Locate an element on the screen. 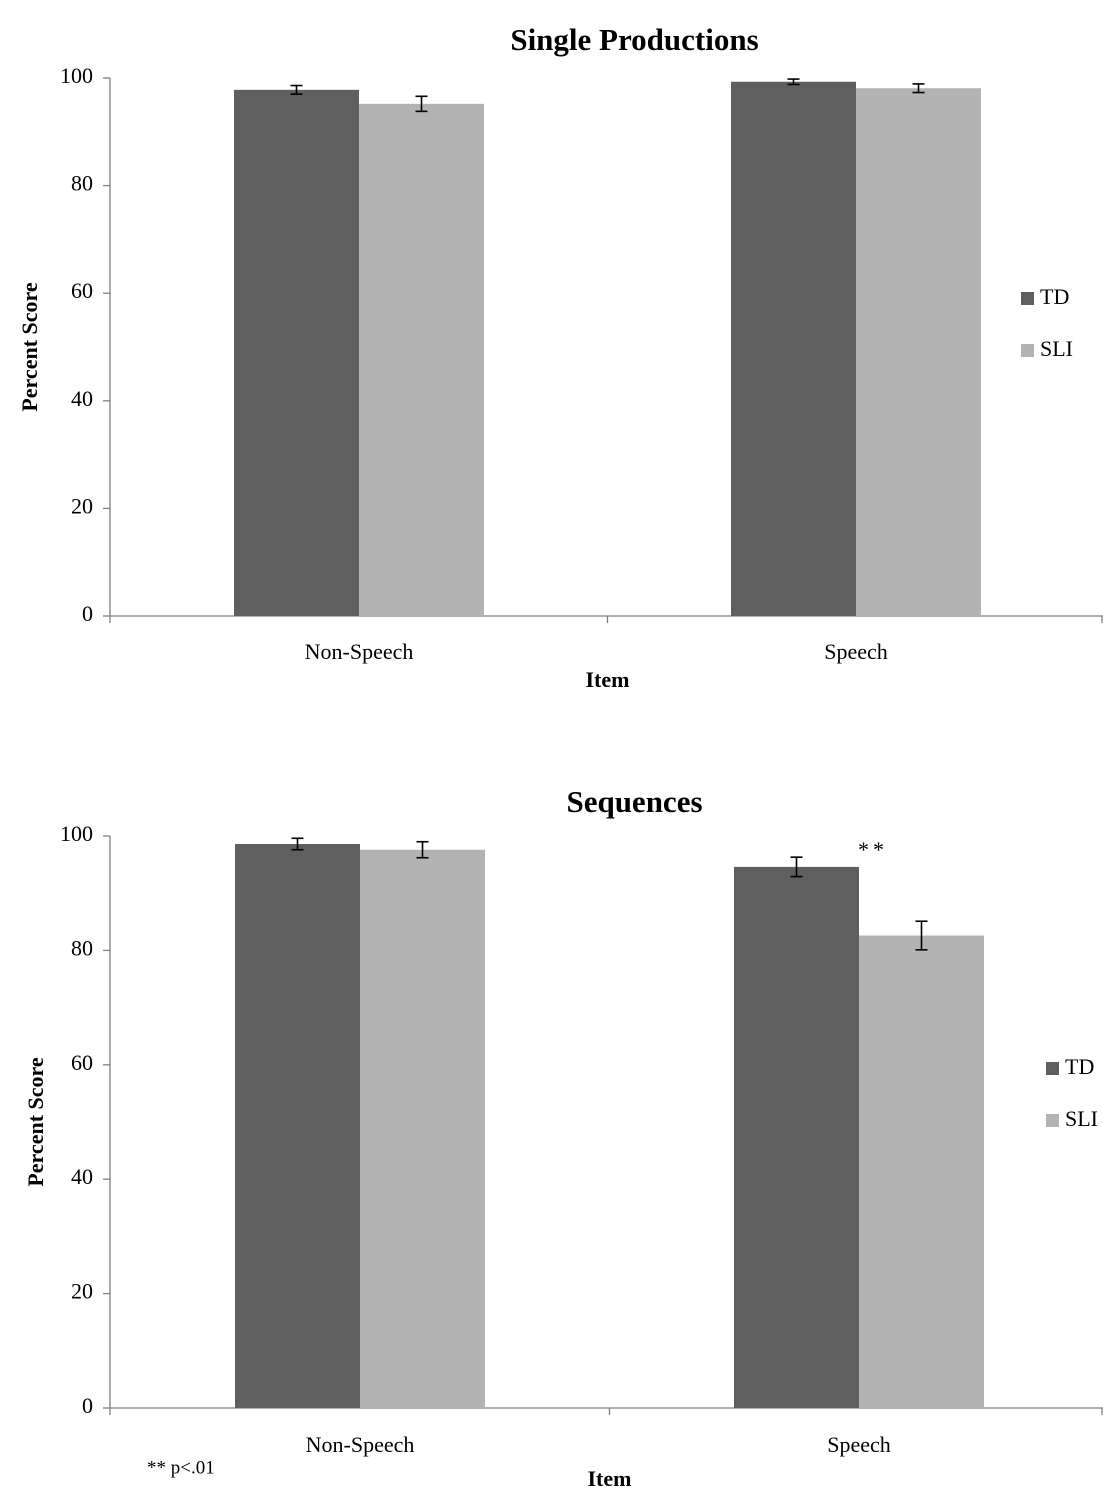 The image size is (1103, 1488). chart-title: Sequences is located at coordinates (634, 801).